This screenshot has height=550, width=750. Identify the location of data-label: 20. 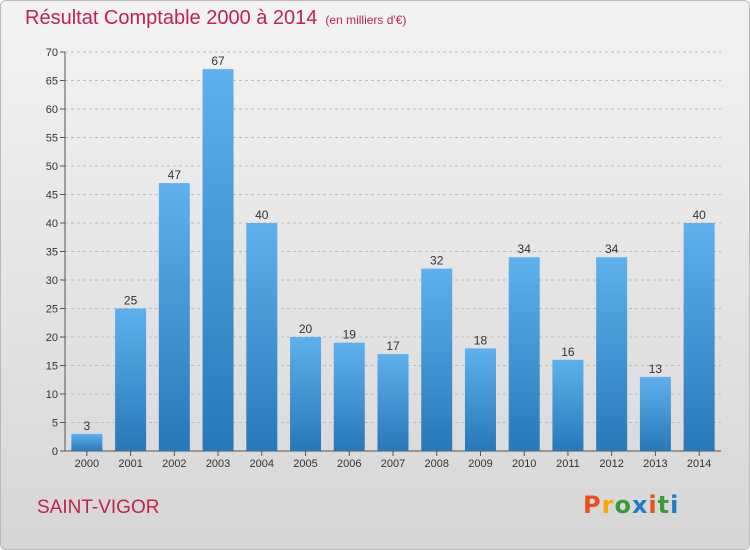
(306, 329).